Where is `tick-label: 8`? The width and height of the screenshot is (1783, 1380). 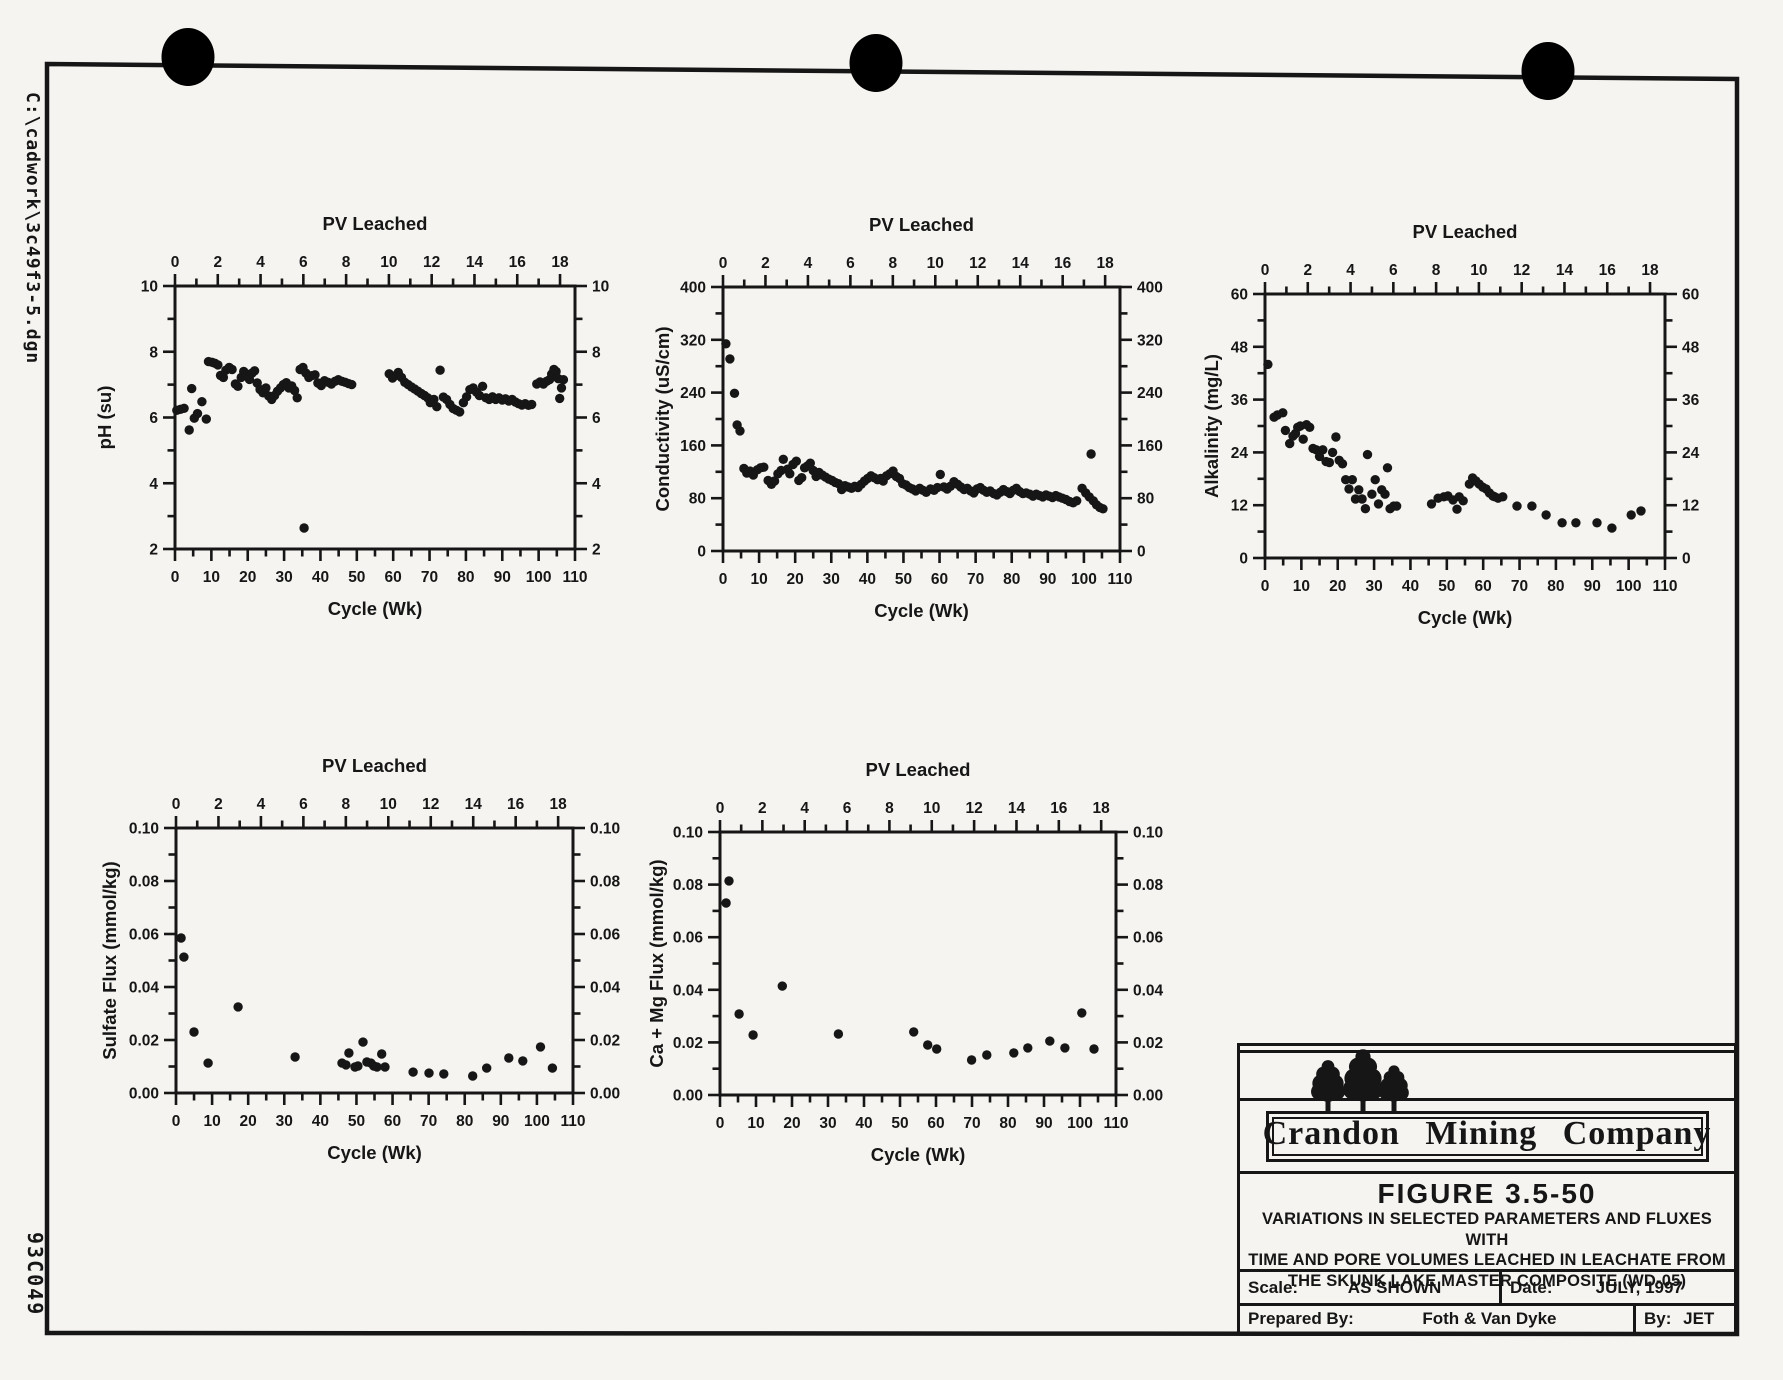 tick-label: 8 is located at coordinates (889, 808).